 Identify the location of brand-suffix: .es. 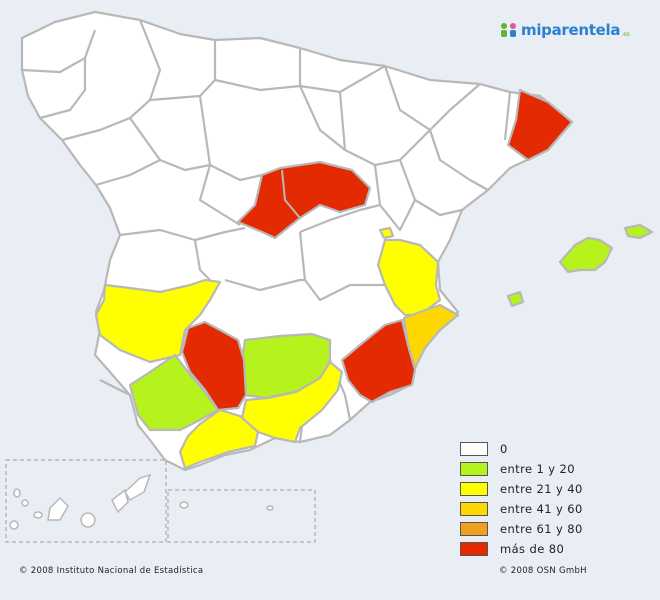
(625, 34).